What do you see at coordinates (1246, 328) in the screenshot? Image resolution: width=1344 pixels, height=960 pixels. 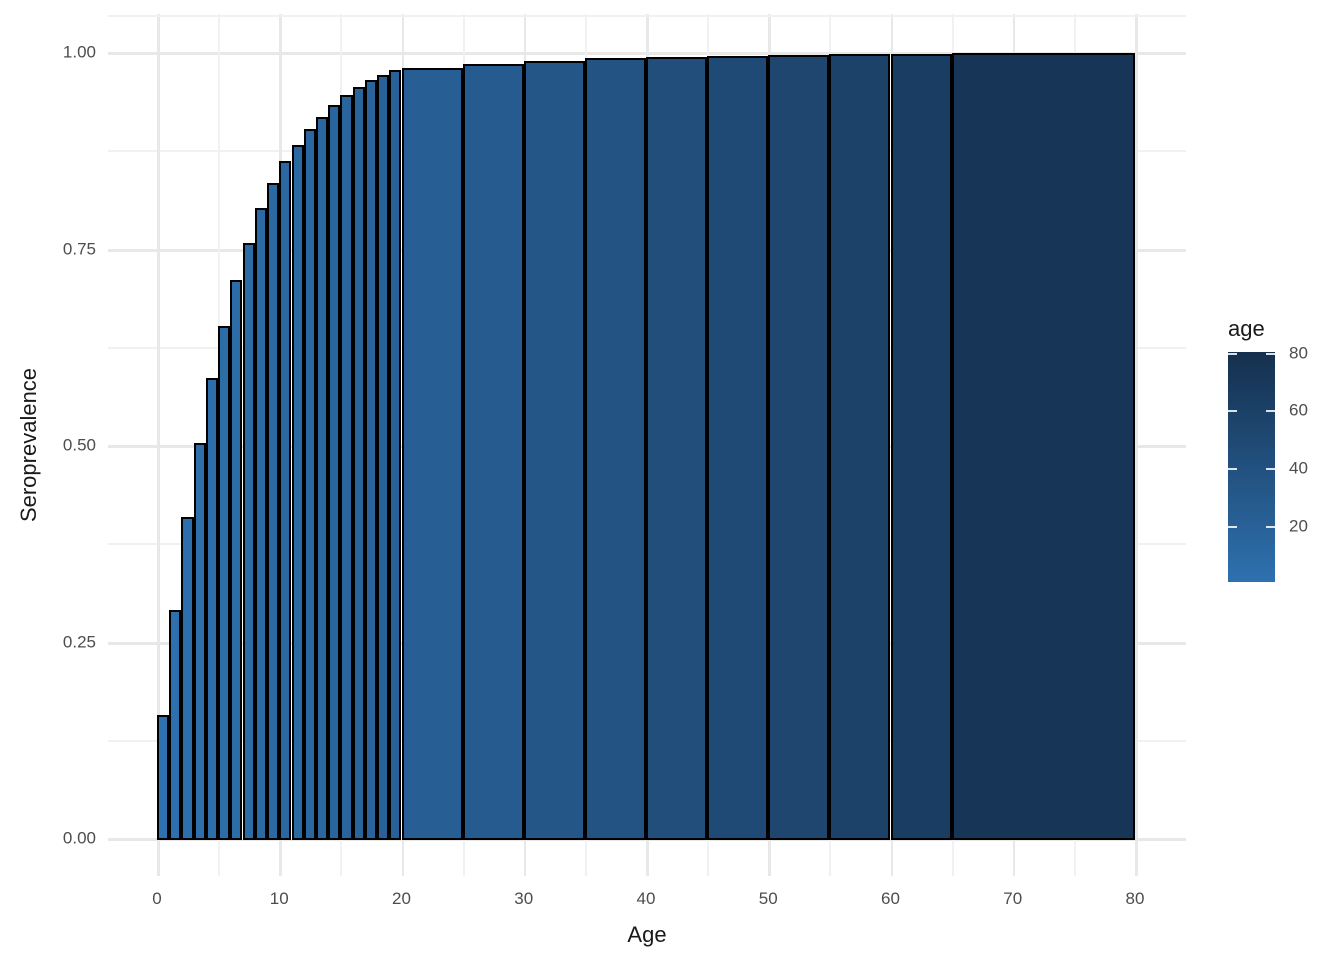 I see `legend-title: age` at bounding box center [1246, 328].